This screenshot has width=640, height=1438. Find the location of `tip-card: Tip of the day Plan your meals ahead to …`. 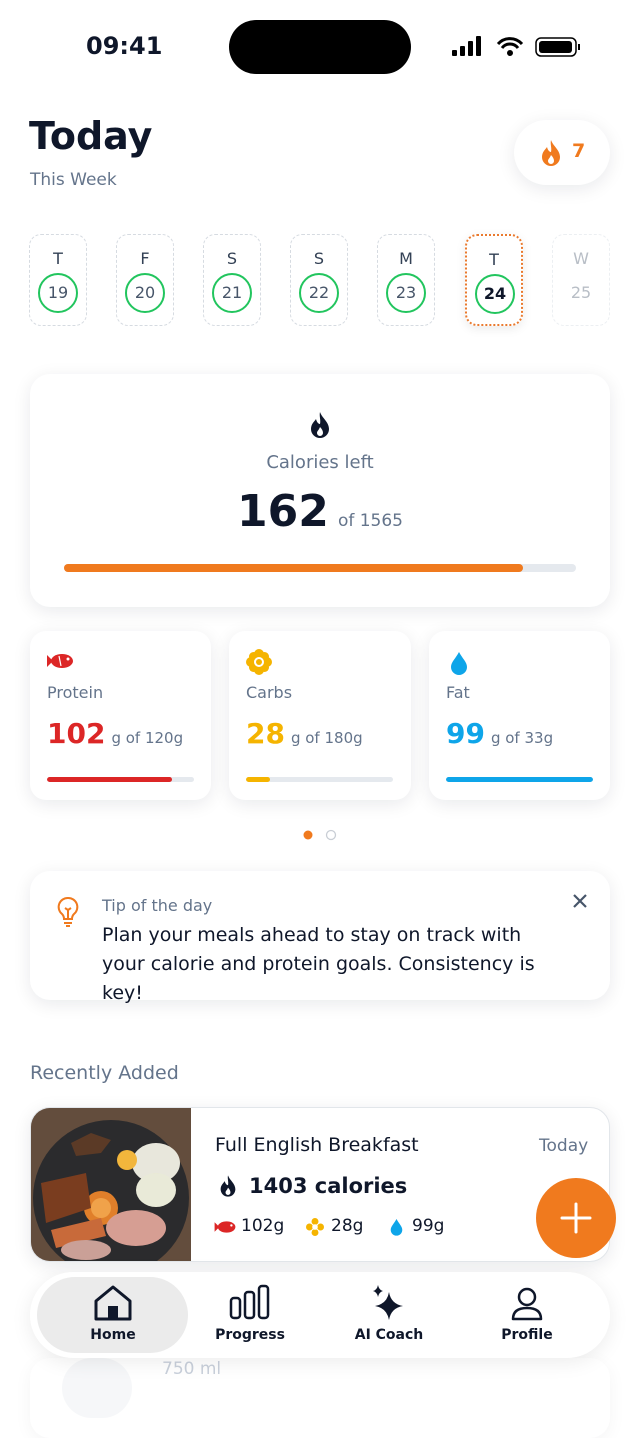

tip-card: Tip of the day Plan your meals ahead to … is located at coordinates (320, 937).